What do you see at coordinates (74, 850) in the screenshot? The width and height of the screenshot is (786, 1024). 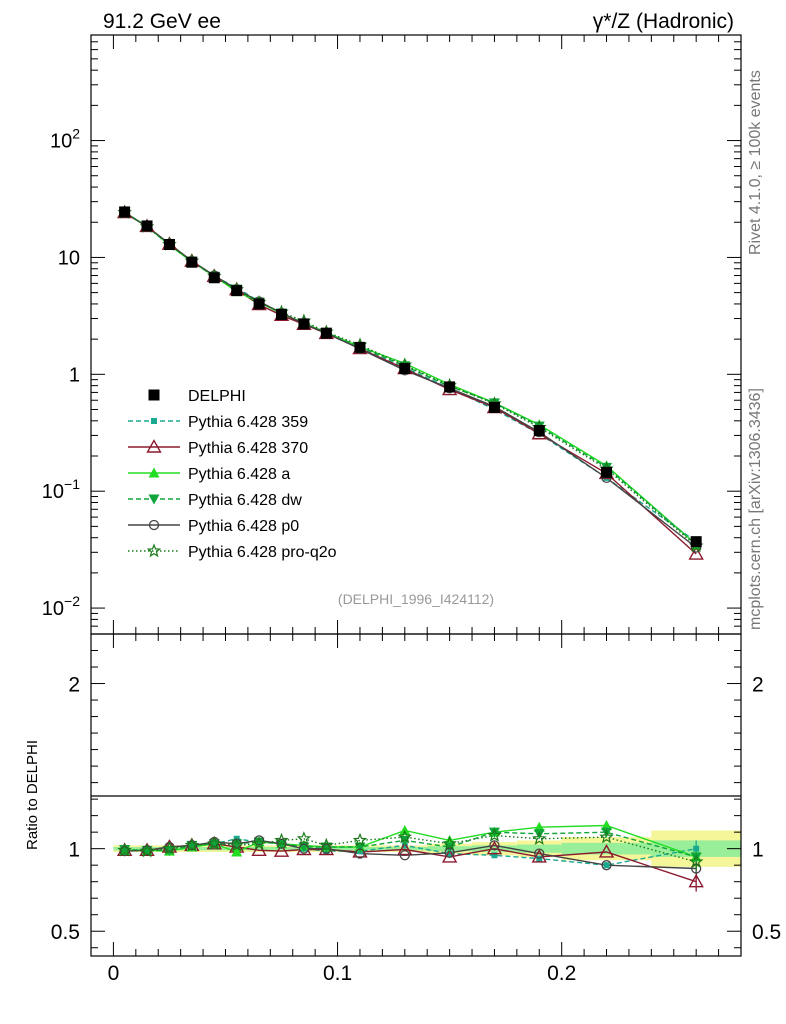 I see `ratio-y-tick-label: 1` at bounding box center [74, 850].